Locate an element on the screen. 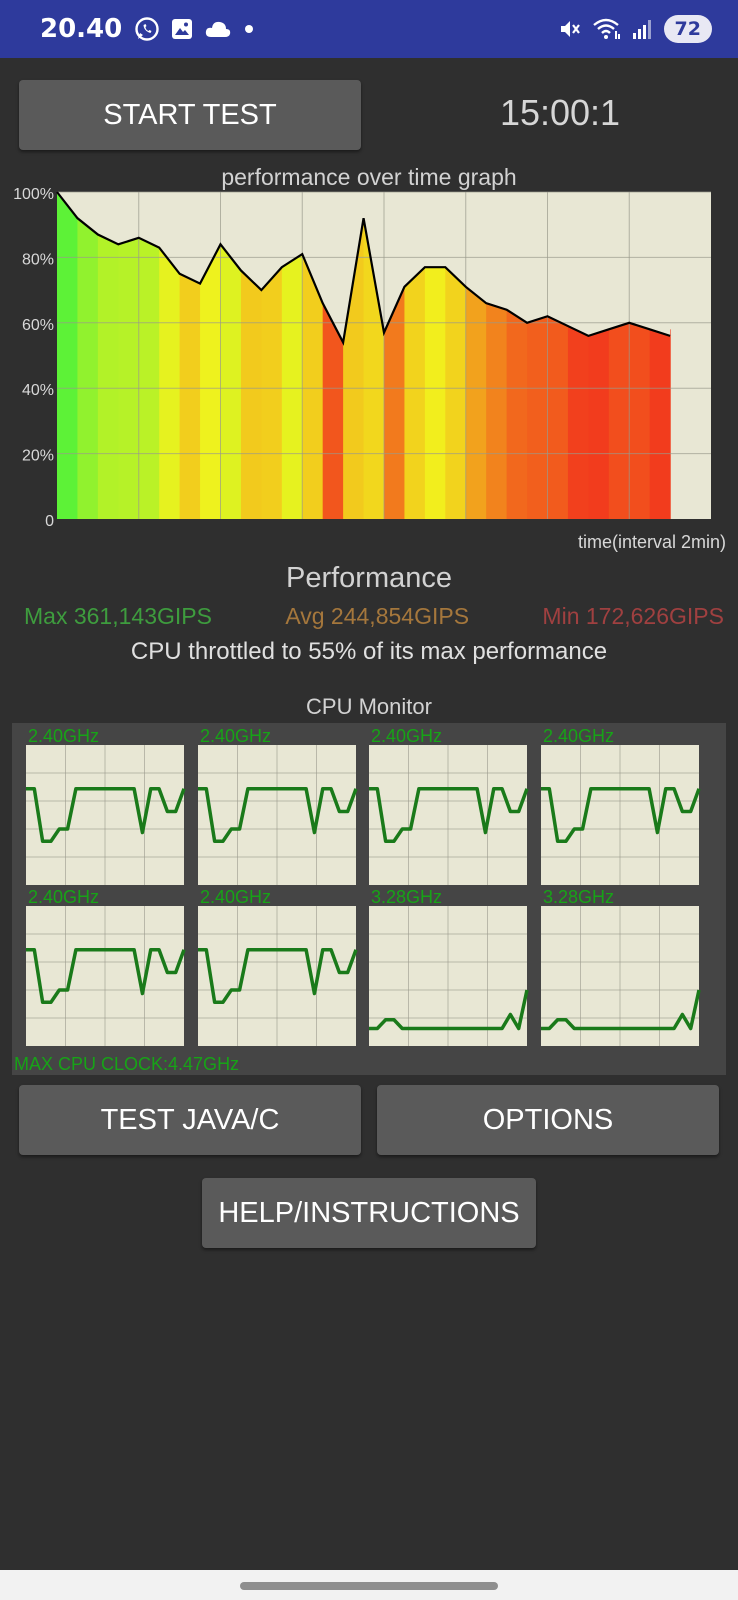 This screenshot has height=1600, width=738. cpu-monitor-title: CPU Monitor is located at coordinates (369, 706).